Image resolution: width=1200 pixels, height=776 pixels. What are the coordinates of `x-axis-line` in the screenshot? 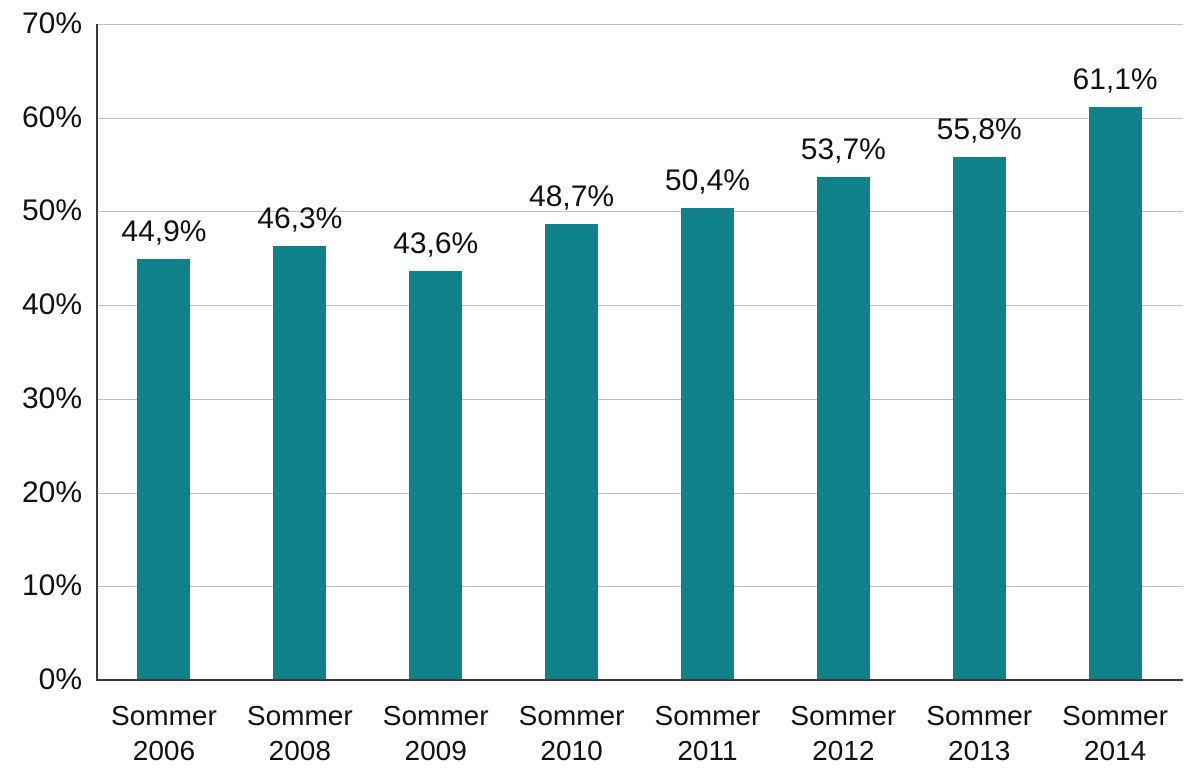 It's located at (639, 680).